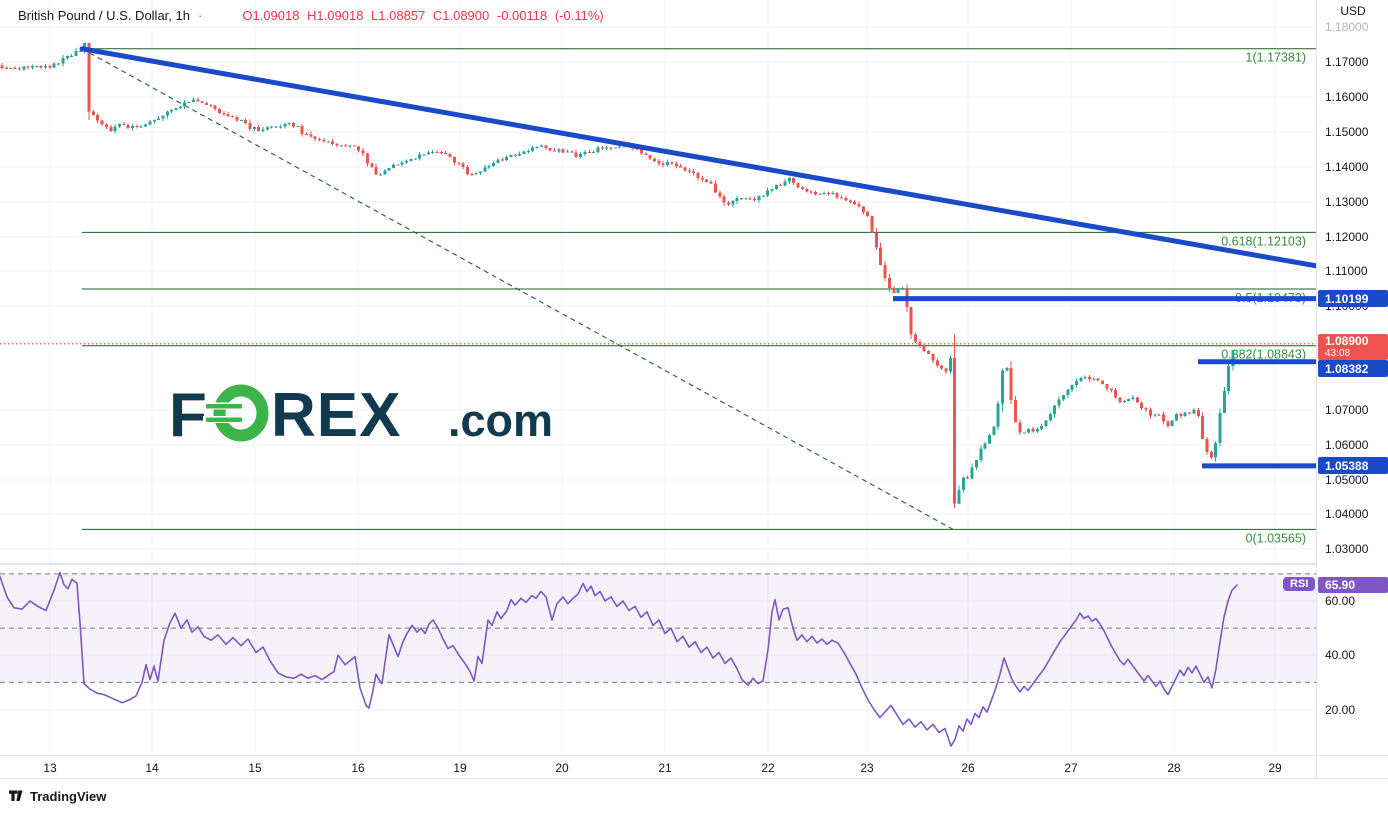 The image size is (1388, 815). I want to click on time-axis-label: 16, so click(358, 768).